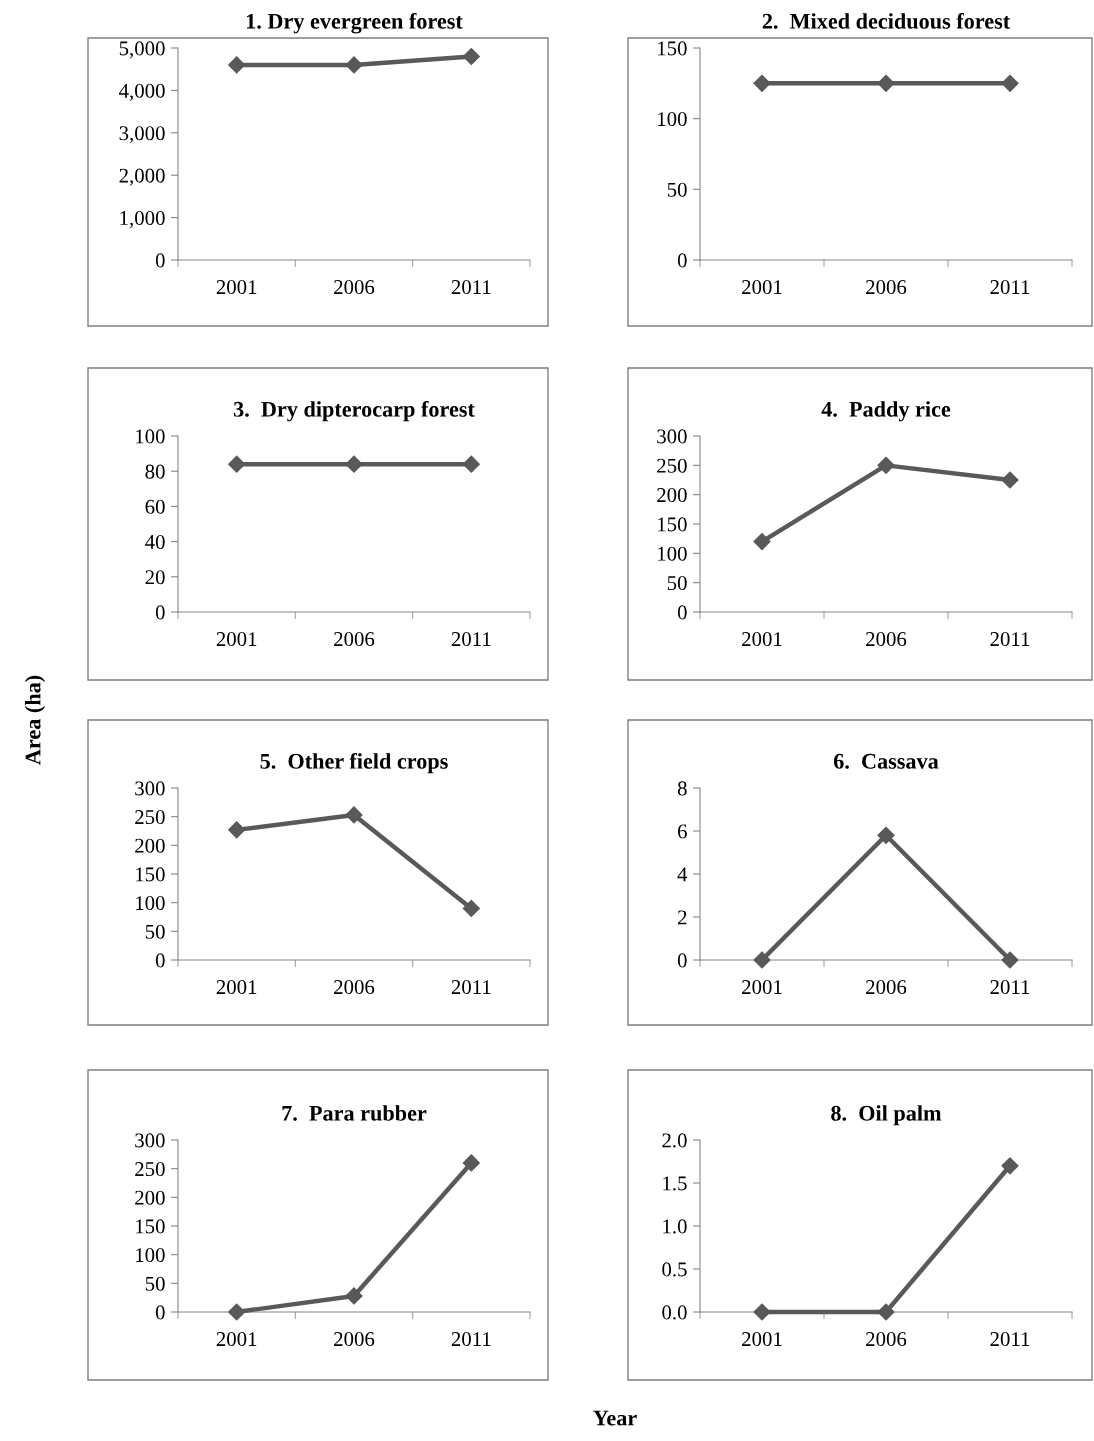 This screenshot has width=1094, height=1441. Describe the element at coordinates (682, 874) in the screenshot. I see `y-tick-label: 4` at that location.